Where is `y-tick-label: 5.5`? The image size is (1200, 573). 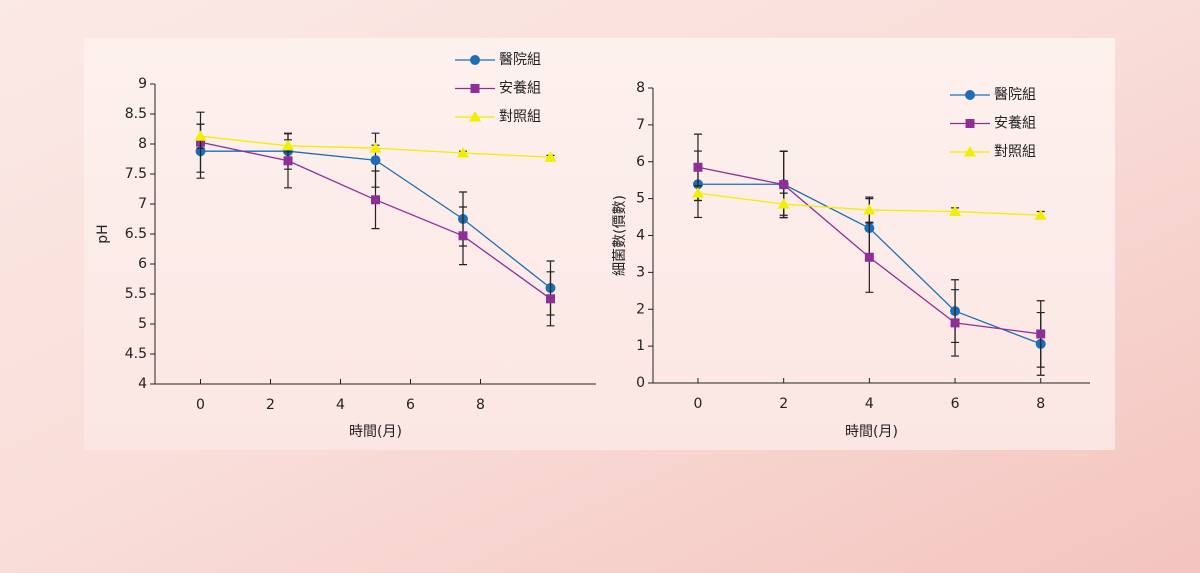
y-tick-label: 5.5 is located at coordinates (136, 294).